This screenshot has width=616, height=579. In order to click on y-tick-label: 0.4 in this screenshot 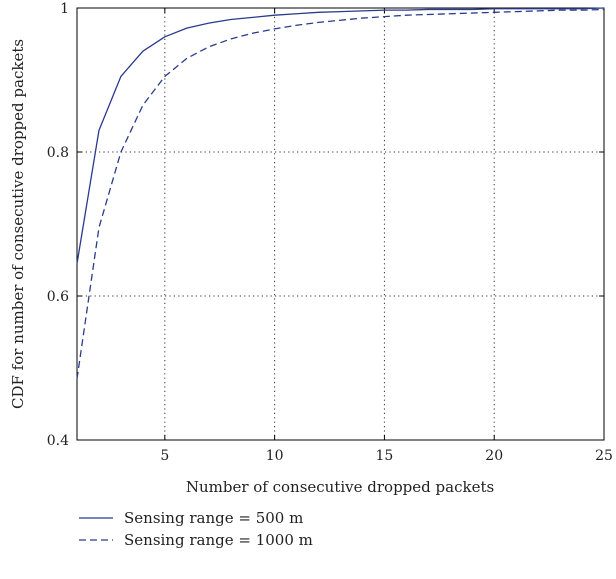, I will do `click(58, 441)`.